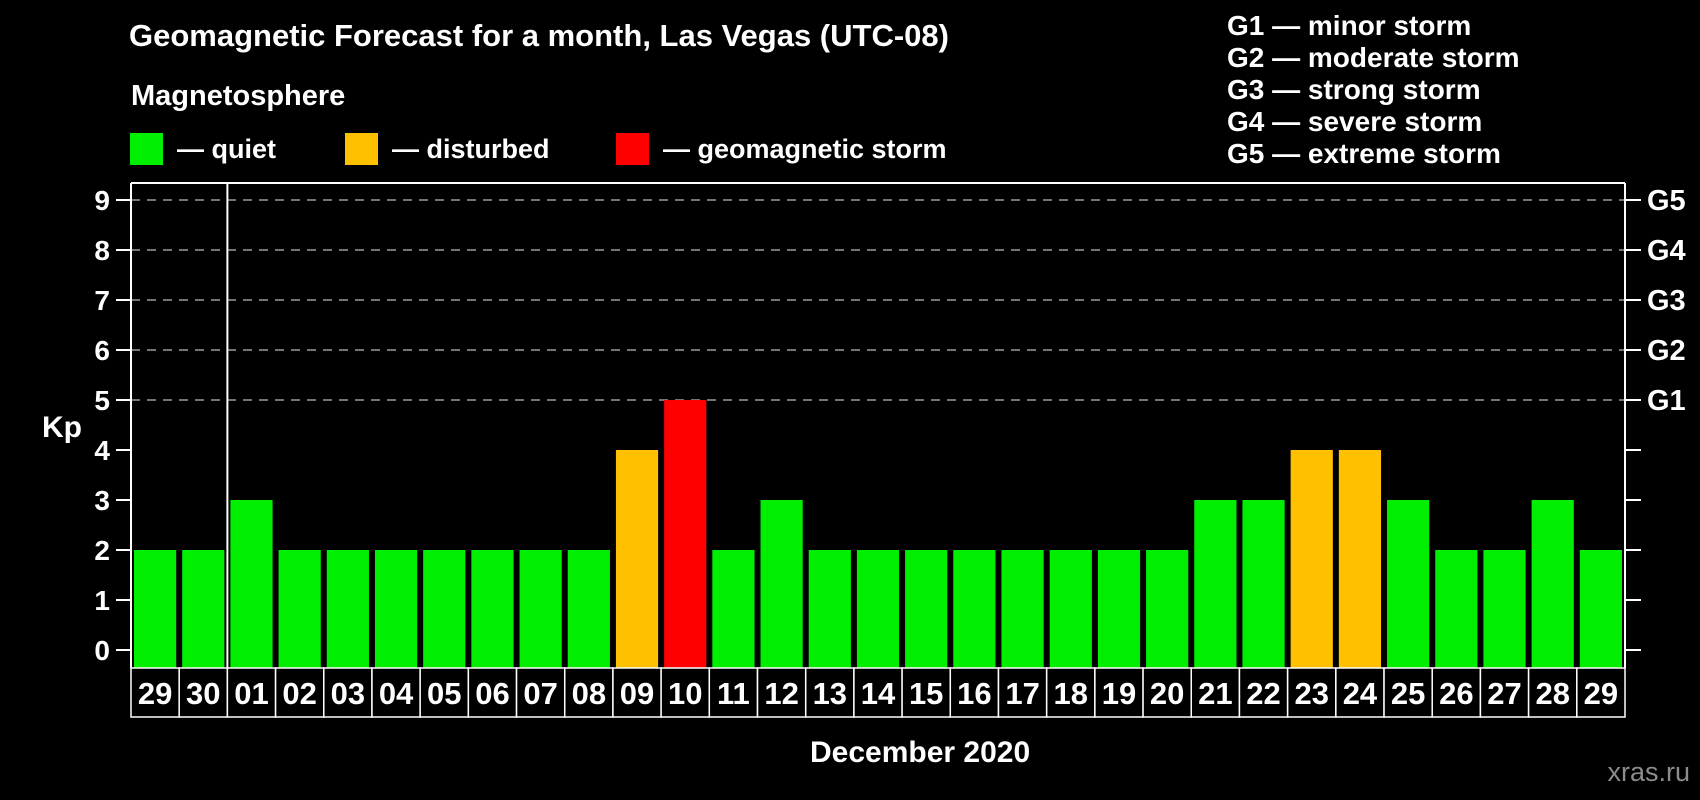 This screenshot has height=800, width=1700. I want to click on y-tick-label-3: 3, so click(102, 500).